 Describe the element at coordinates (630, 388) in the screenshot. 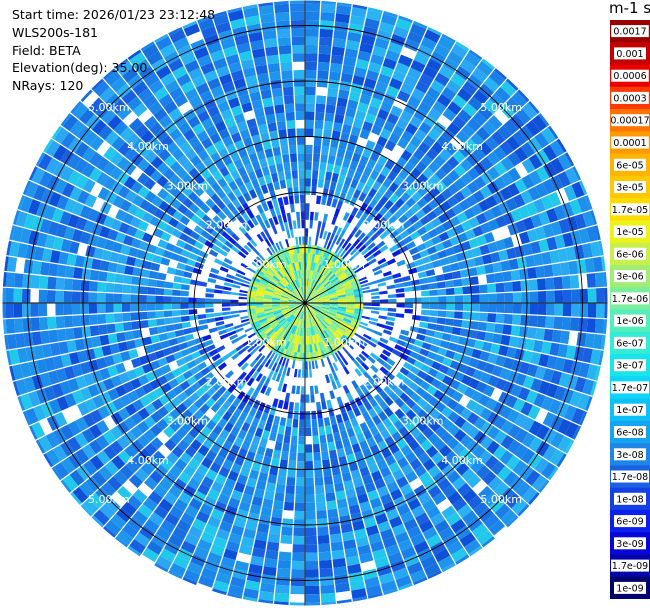

I see `colorbar-tick-label: 1.7e-07` at that location.